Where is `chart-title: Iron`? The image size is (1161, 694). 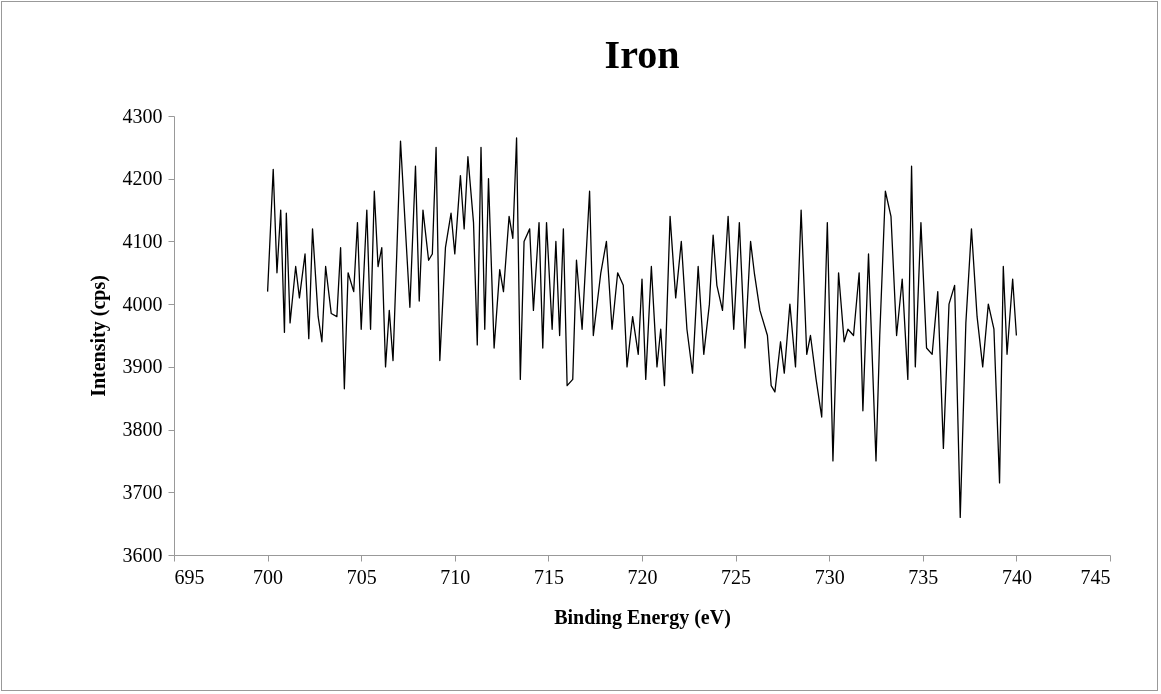
chart-title: Iron is located at coordinates (642, 54).